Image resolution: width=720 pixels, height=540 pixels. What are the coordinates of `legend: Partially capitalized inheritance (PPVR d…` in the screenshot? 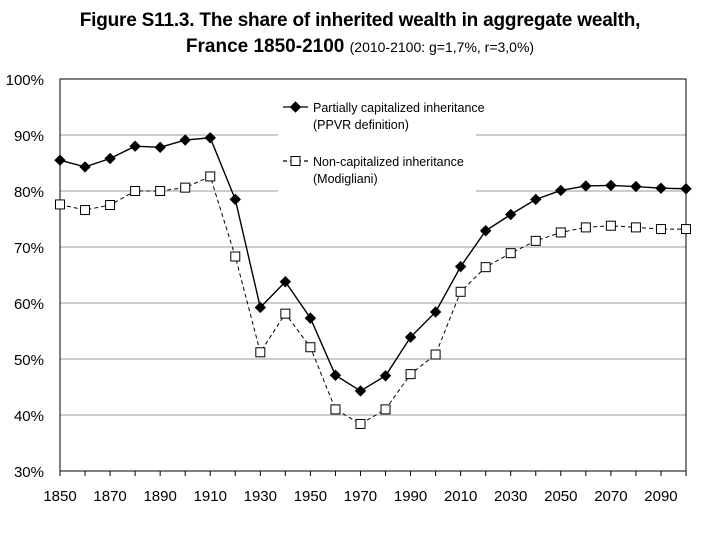 It's located at (381, 144).